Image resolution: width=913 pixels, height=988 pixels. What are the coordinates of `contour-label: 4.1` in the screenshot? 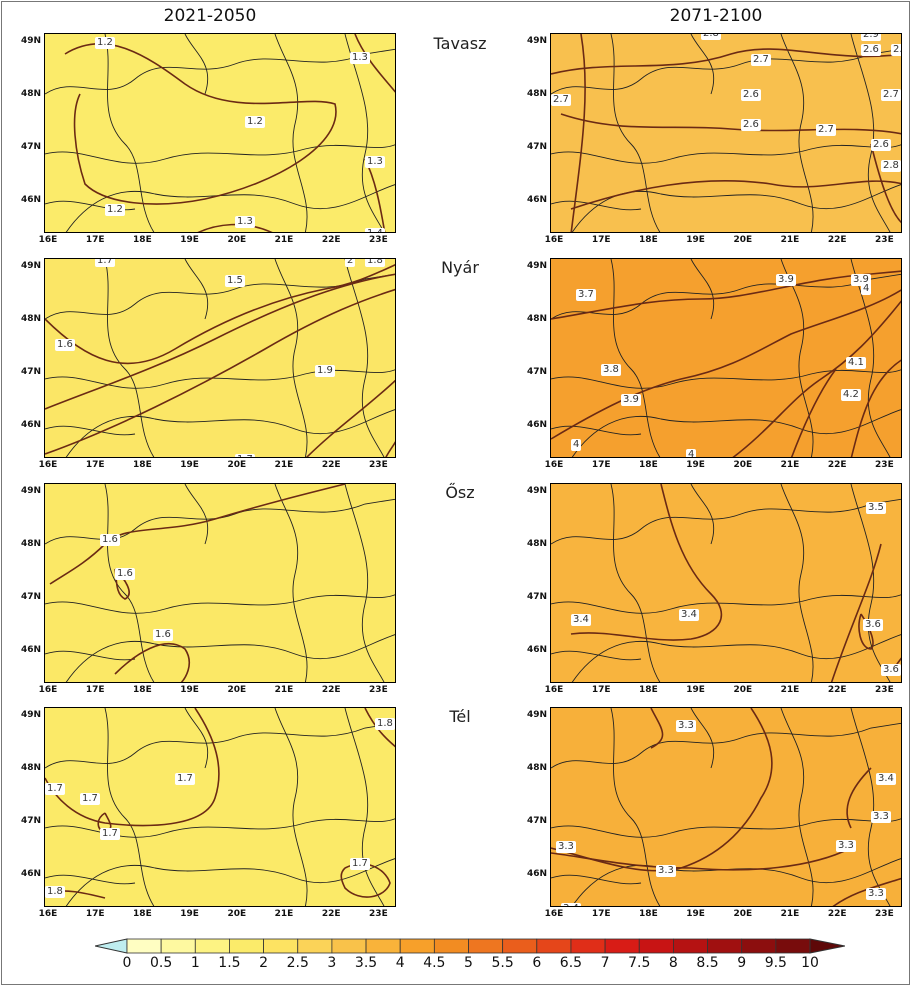 It's located at (856, 363).